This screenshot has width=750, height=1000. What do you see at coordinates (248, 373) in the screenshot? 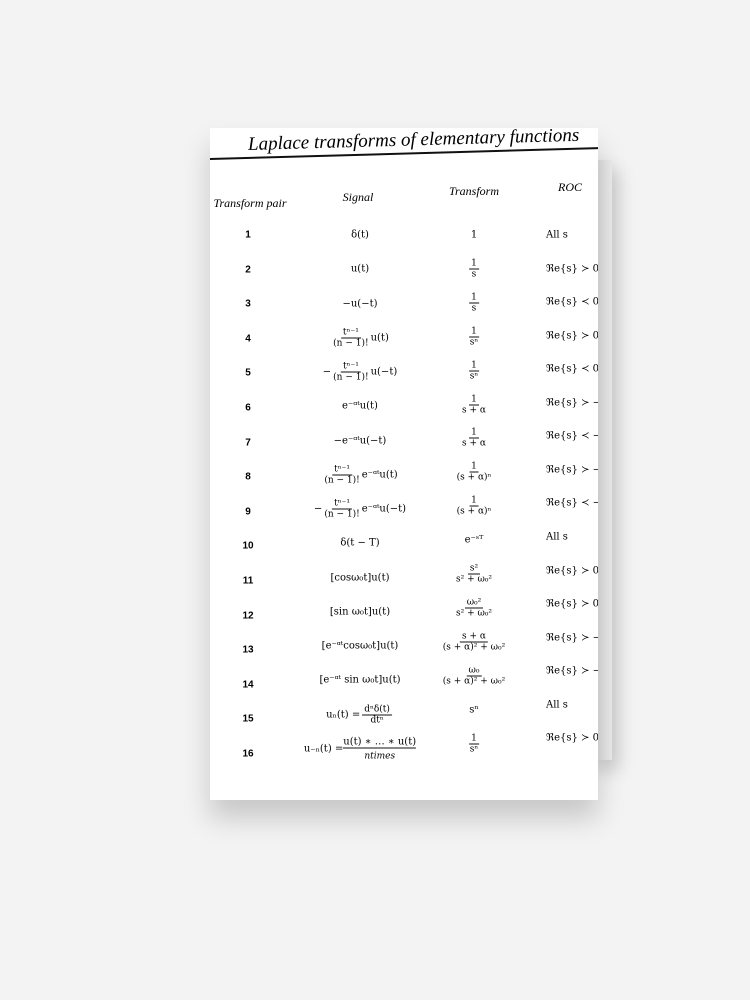
I see `row-number: 5` at bounding box center [248, 373].